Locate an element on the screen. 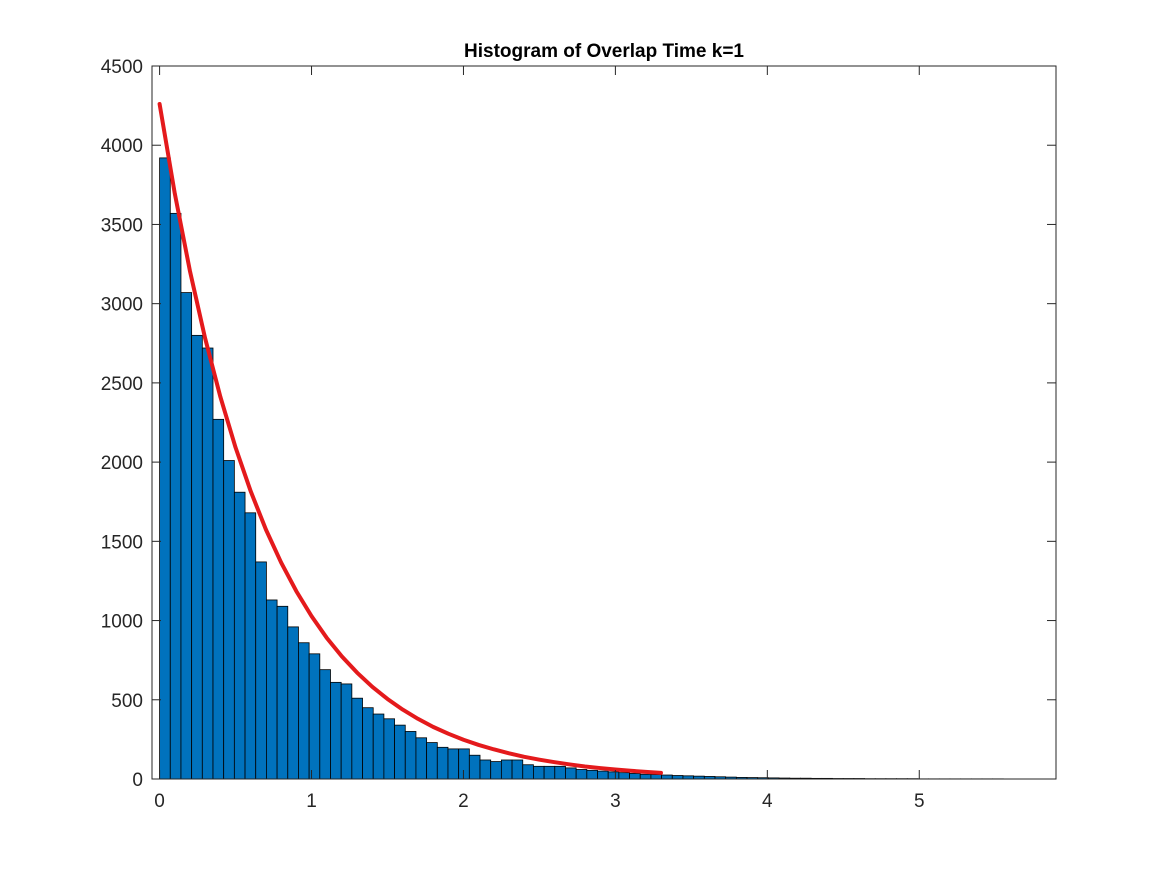 The image size is (1167, 875). chart-title: Histogram of Overlap Time k=1 is located at coordinates (604, 51).